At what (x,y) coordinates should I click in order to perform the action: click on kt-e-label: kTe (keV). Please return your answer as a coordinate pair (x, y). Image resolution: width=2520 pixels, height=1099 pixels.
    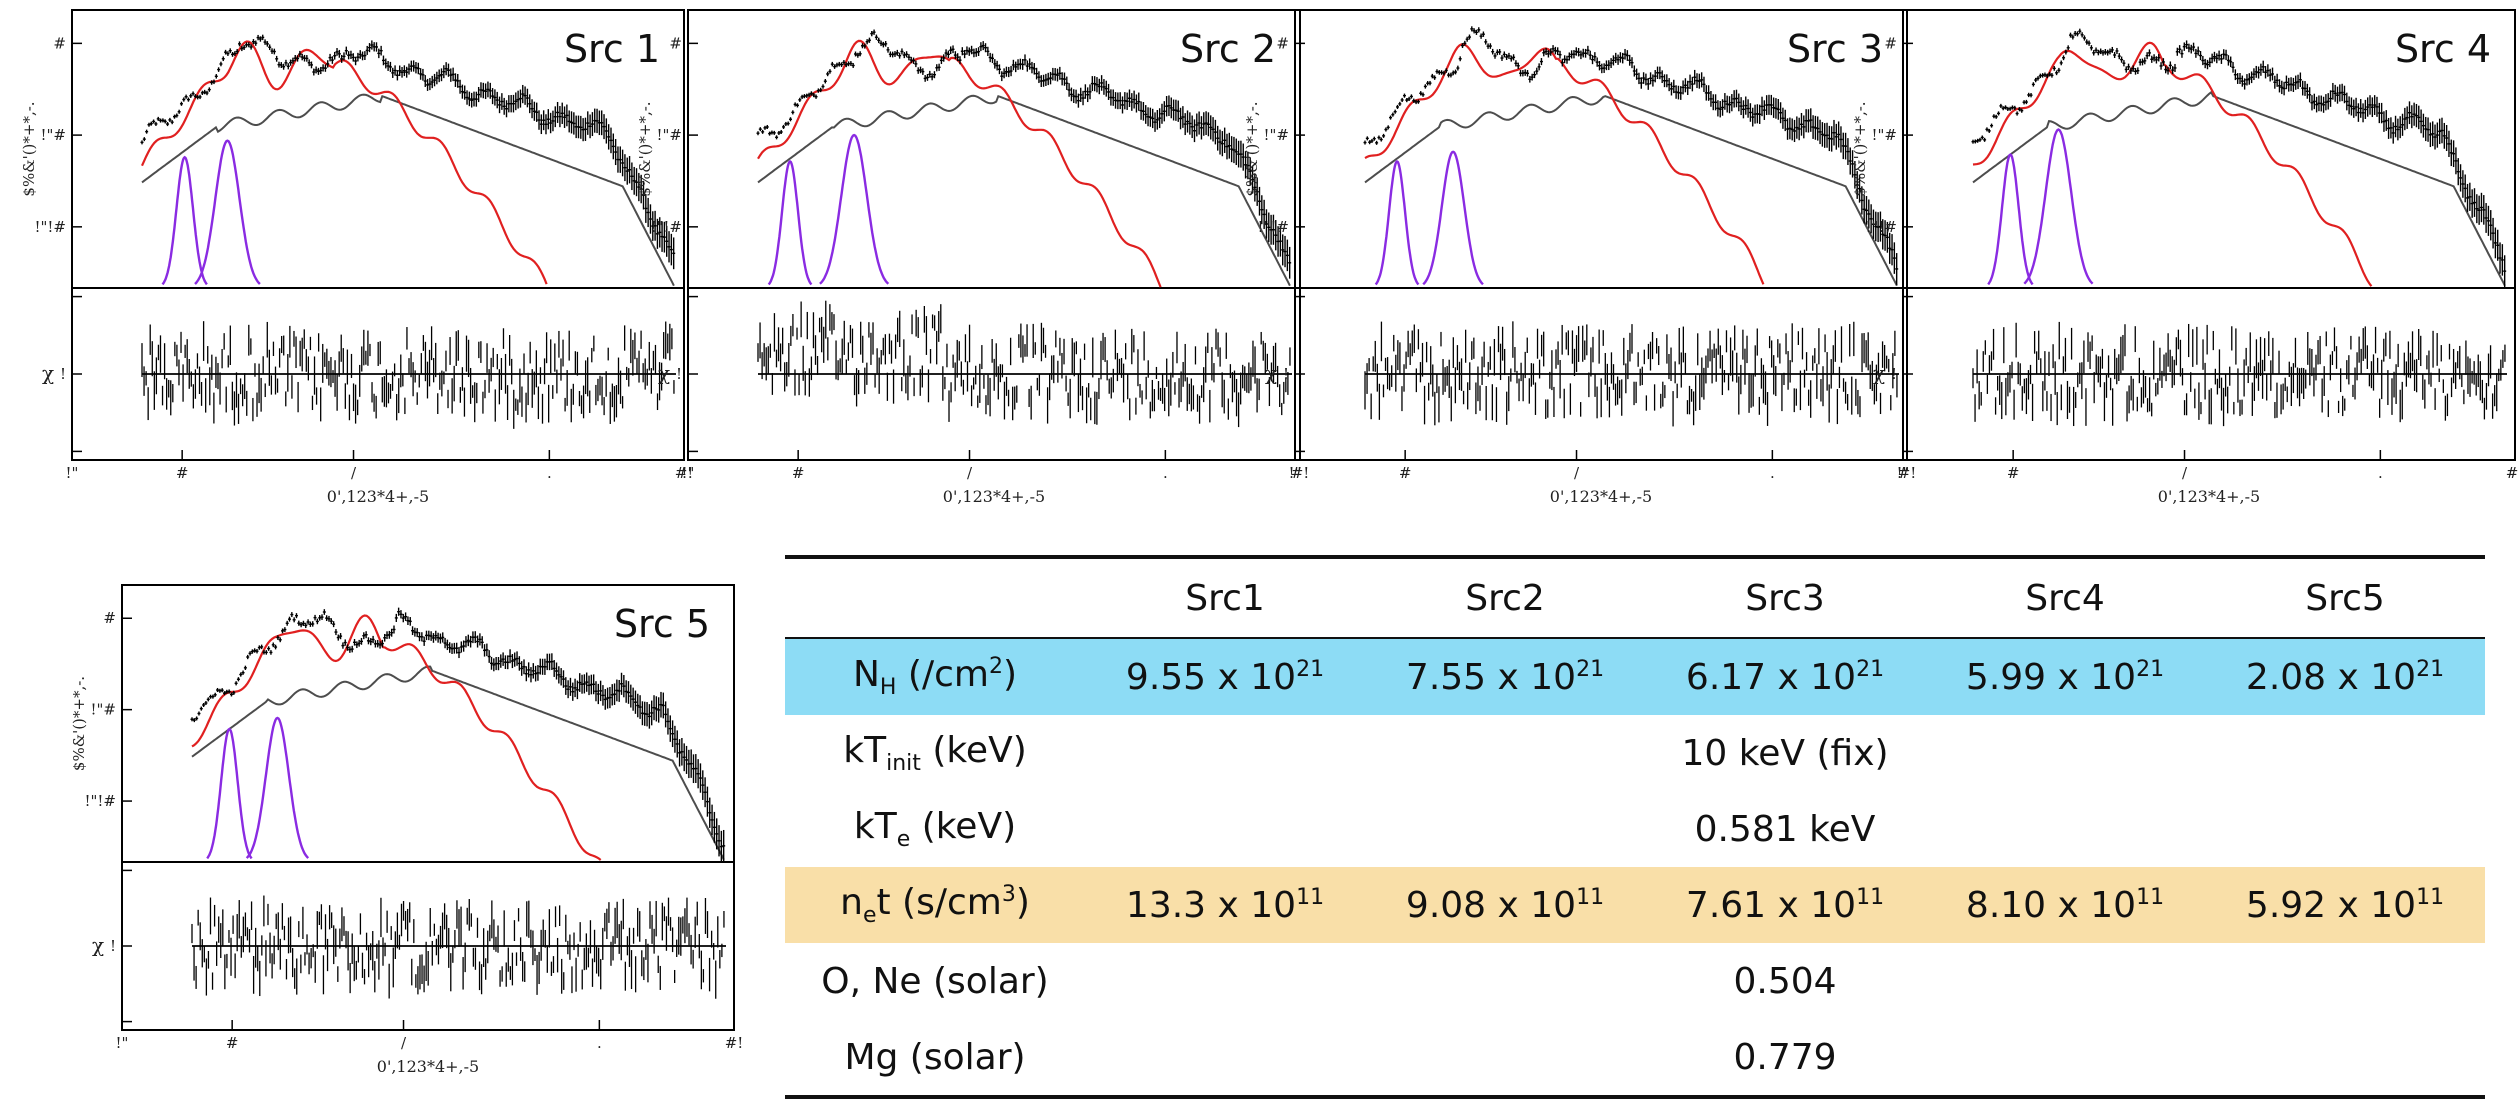
    Looking at the image, I should click on (935, 829).